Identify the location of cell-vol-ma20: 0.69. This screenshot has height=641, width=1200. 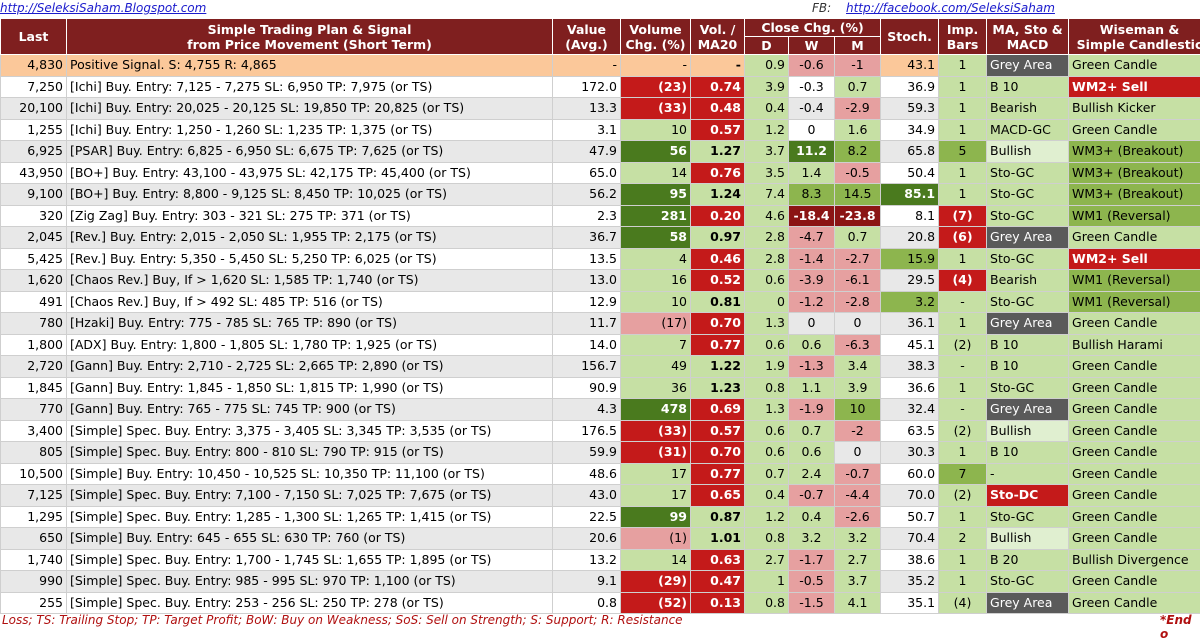
(718, 410).